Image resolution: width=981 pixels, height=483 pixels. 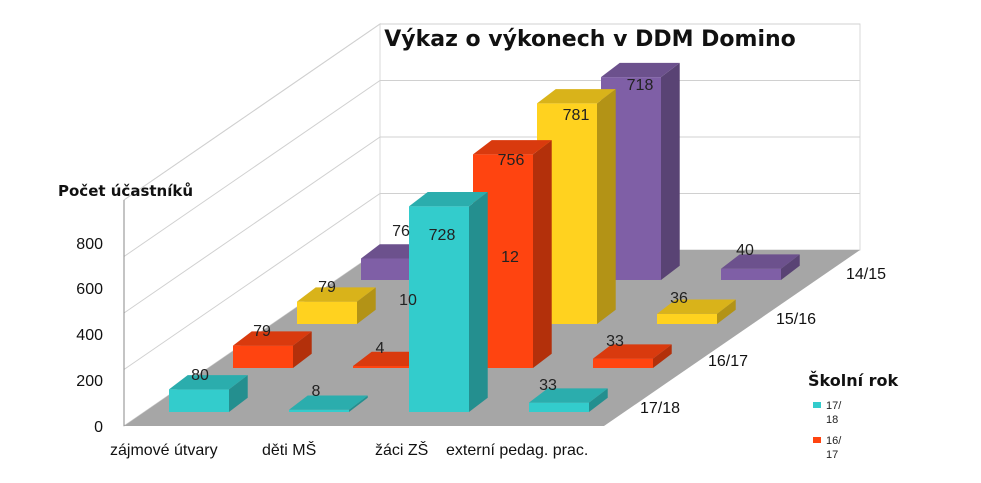 I want to click on legend-label-17-18-b: 18, so click(x=832, y=420).